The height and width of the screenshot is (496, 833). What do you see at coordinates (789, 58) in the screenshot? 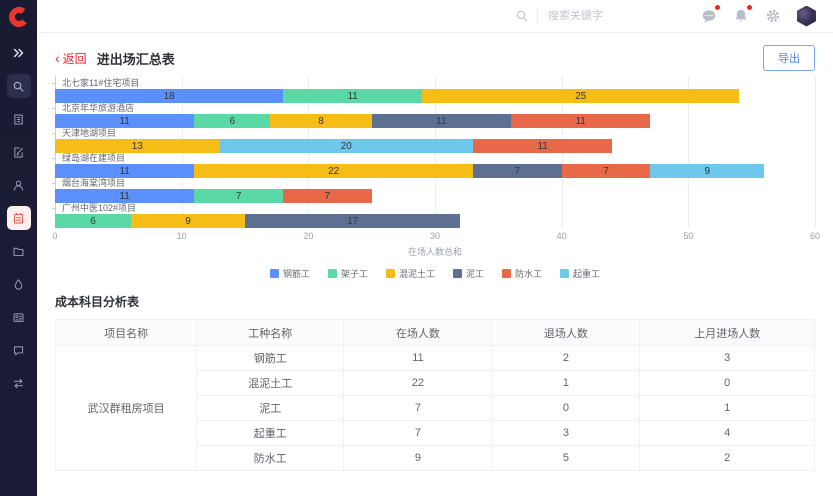
I see `export-button: 导出` at bounding box center [789, 58].